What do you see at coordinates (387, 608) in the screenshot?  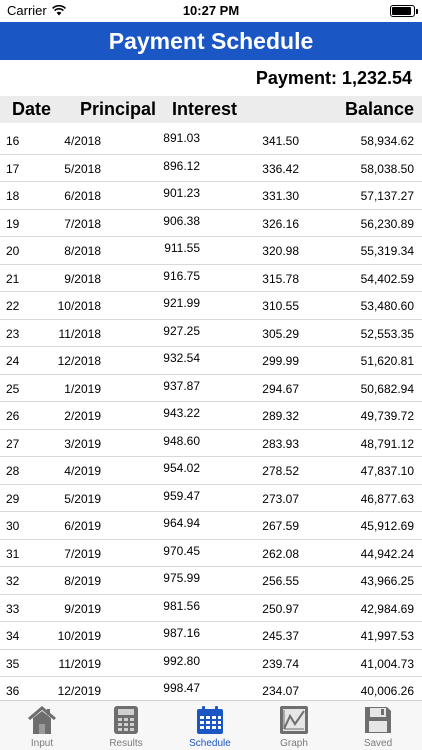 I see `row-balance: 42,984.69` at bounding box center [387, 608].